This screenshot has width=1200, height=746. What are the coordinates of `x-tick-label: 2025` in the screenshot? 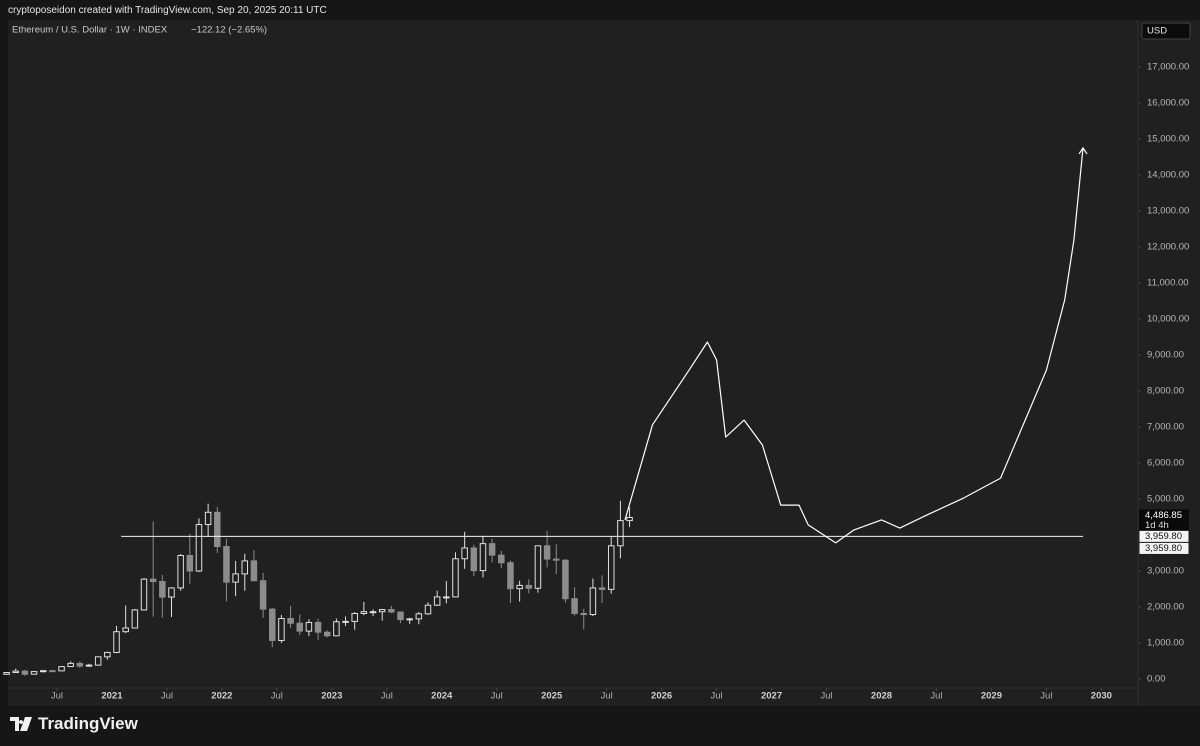 It's located at (552, 696).